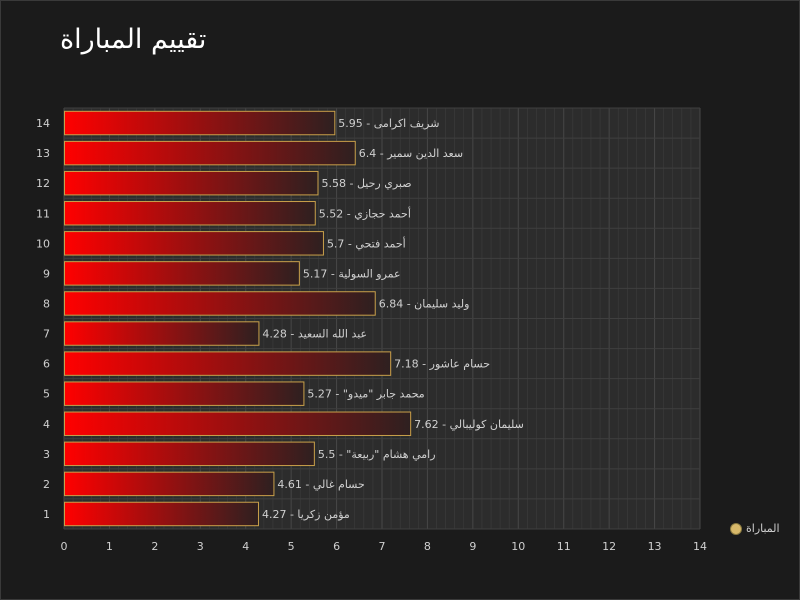 The image size is (800, 600). Describe the element at coordinates (46, 484) in the screenshot. I see `y-tick-label: 2` at that location.